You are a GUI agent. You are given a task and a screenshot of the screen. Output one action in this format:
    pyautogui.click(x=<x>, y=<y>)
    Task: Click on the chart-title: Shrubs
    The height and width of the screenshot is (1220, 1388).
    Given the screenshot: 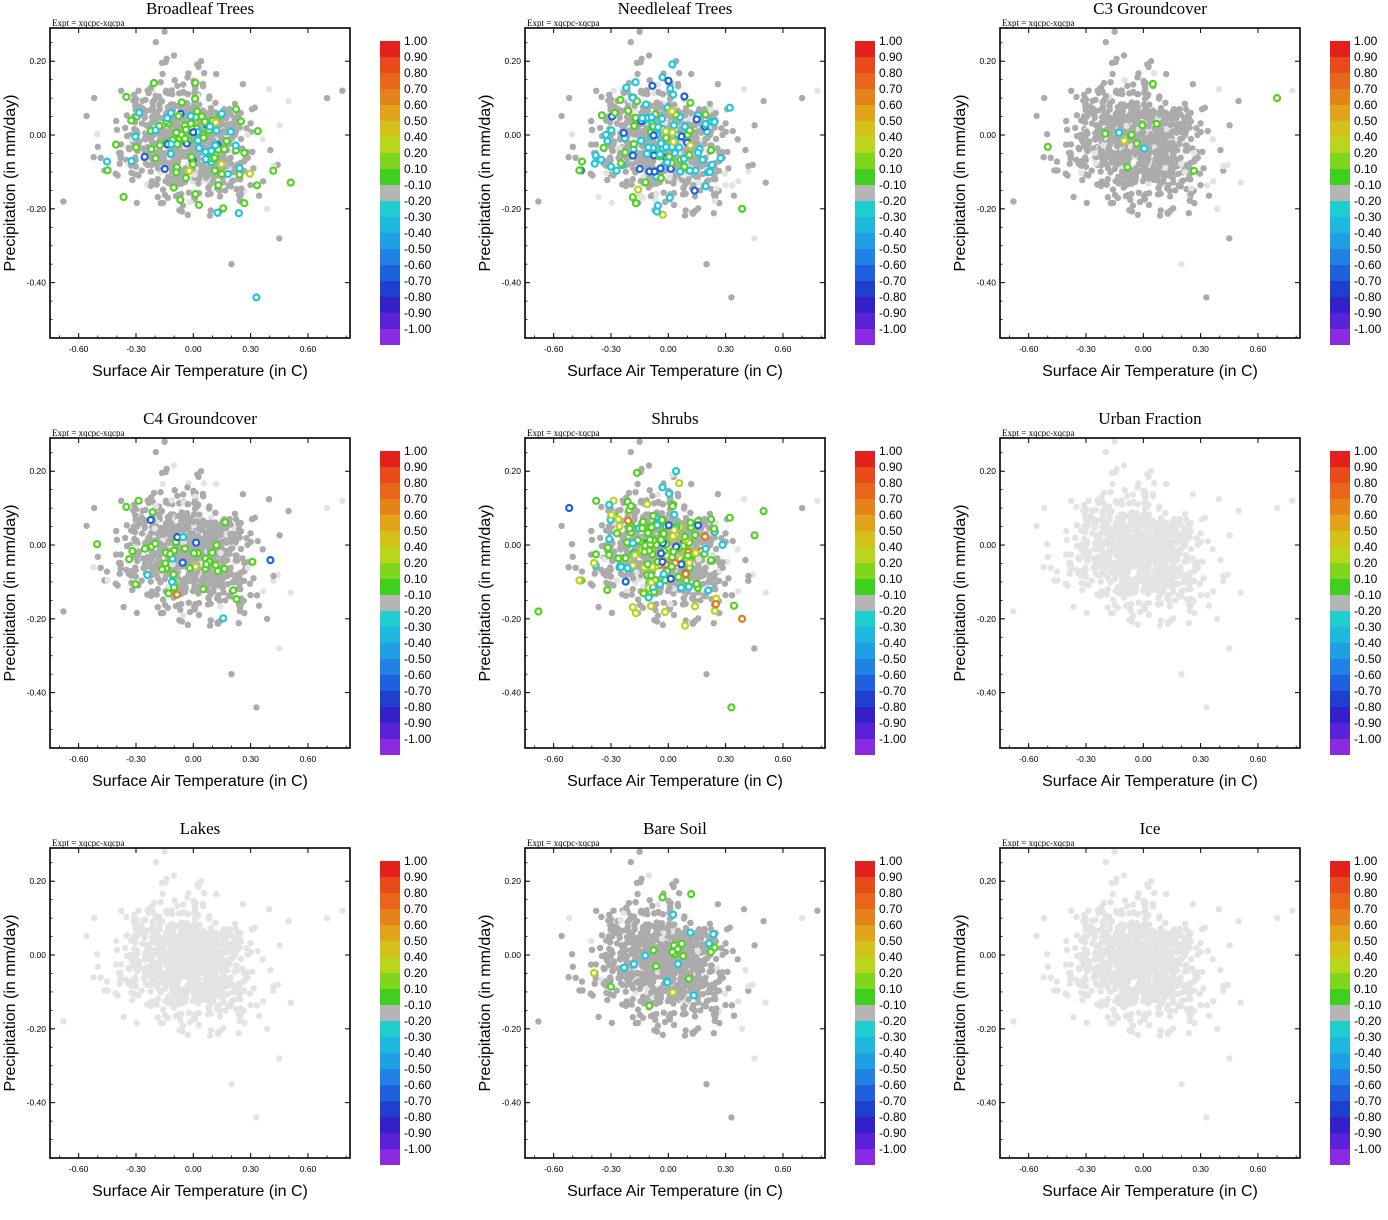 What is the action you would take?
    pyautogui.click(x=674, y=419)
    